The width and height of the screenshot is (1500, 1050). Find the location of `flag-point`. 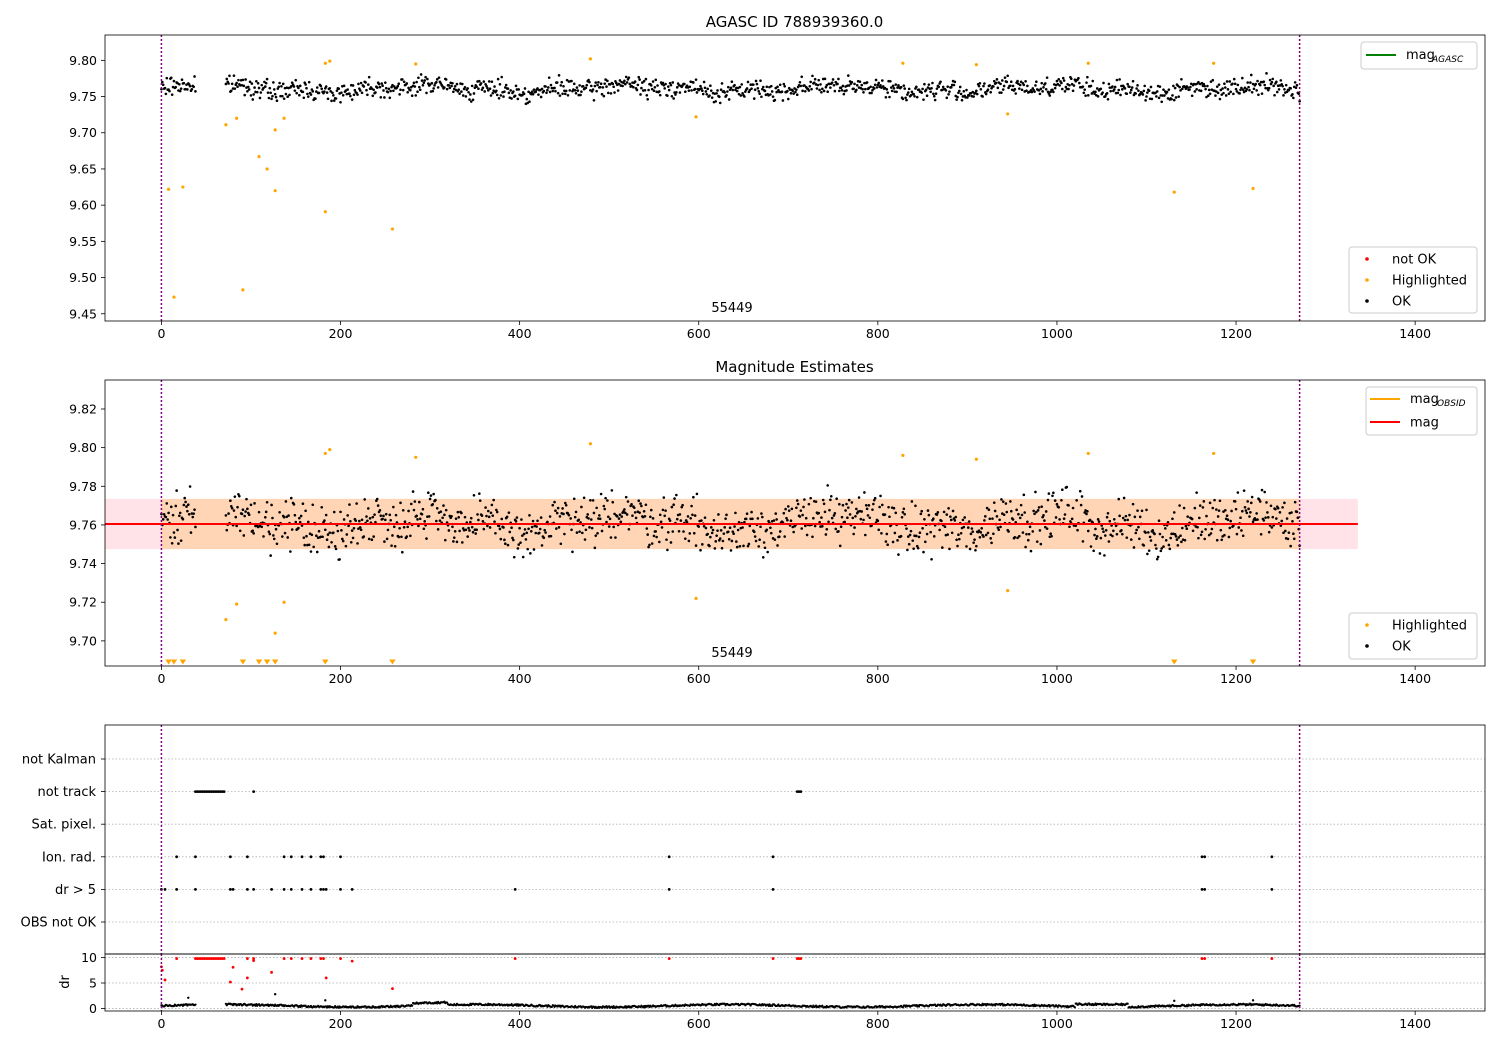

flag-point is located at coordinates (1272, 857).